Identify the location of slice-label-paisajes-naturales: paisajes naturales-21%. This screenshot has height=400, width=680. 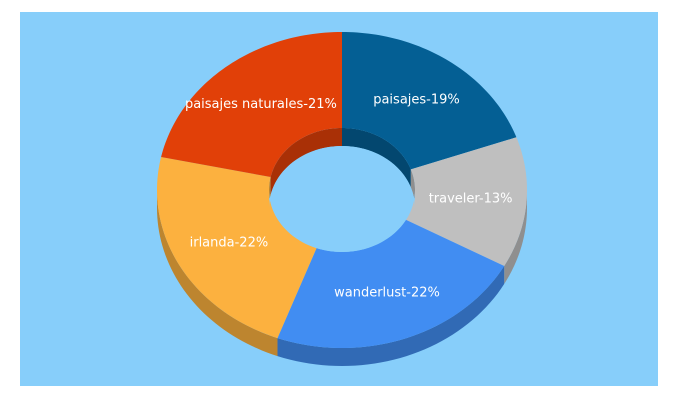
(261, 104).